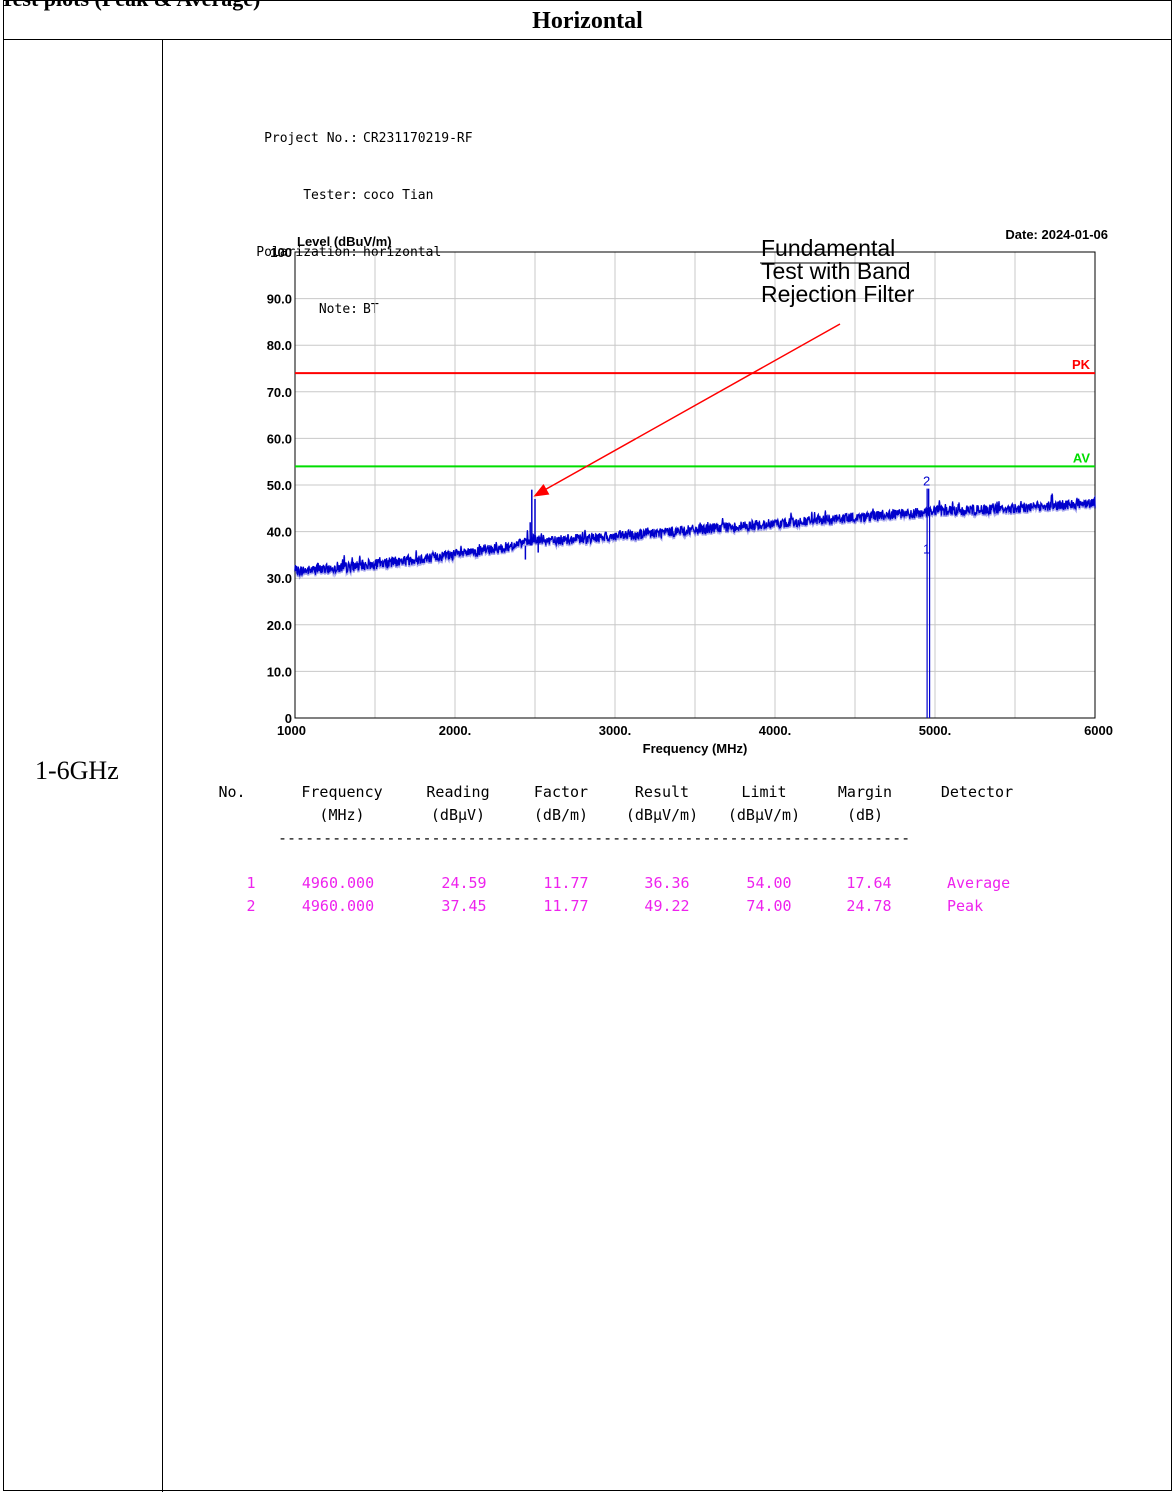 This screenshot has height=1492, width=1174. What do you see at coordinates (769, 883) in the screenshot?
I see `table-cell: 54.00` at bounding box center [769, 883].